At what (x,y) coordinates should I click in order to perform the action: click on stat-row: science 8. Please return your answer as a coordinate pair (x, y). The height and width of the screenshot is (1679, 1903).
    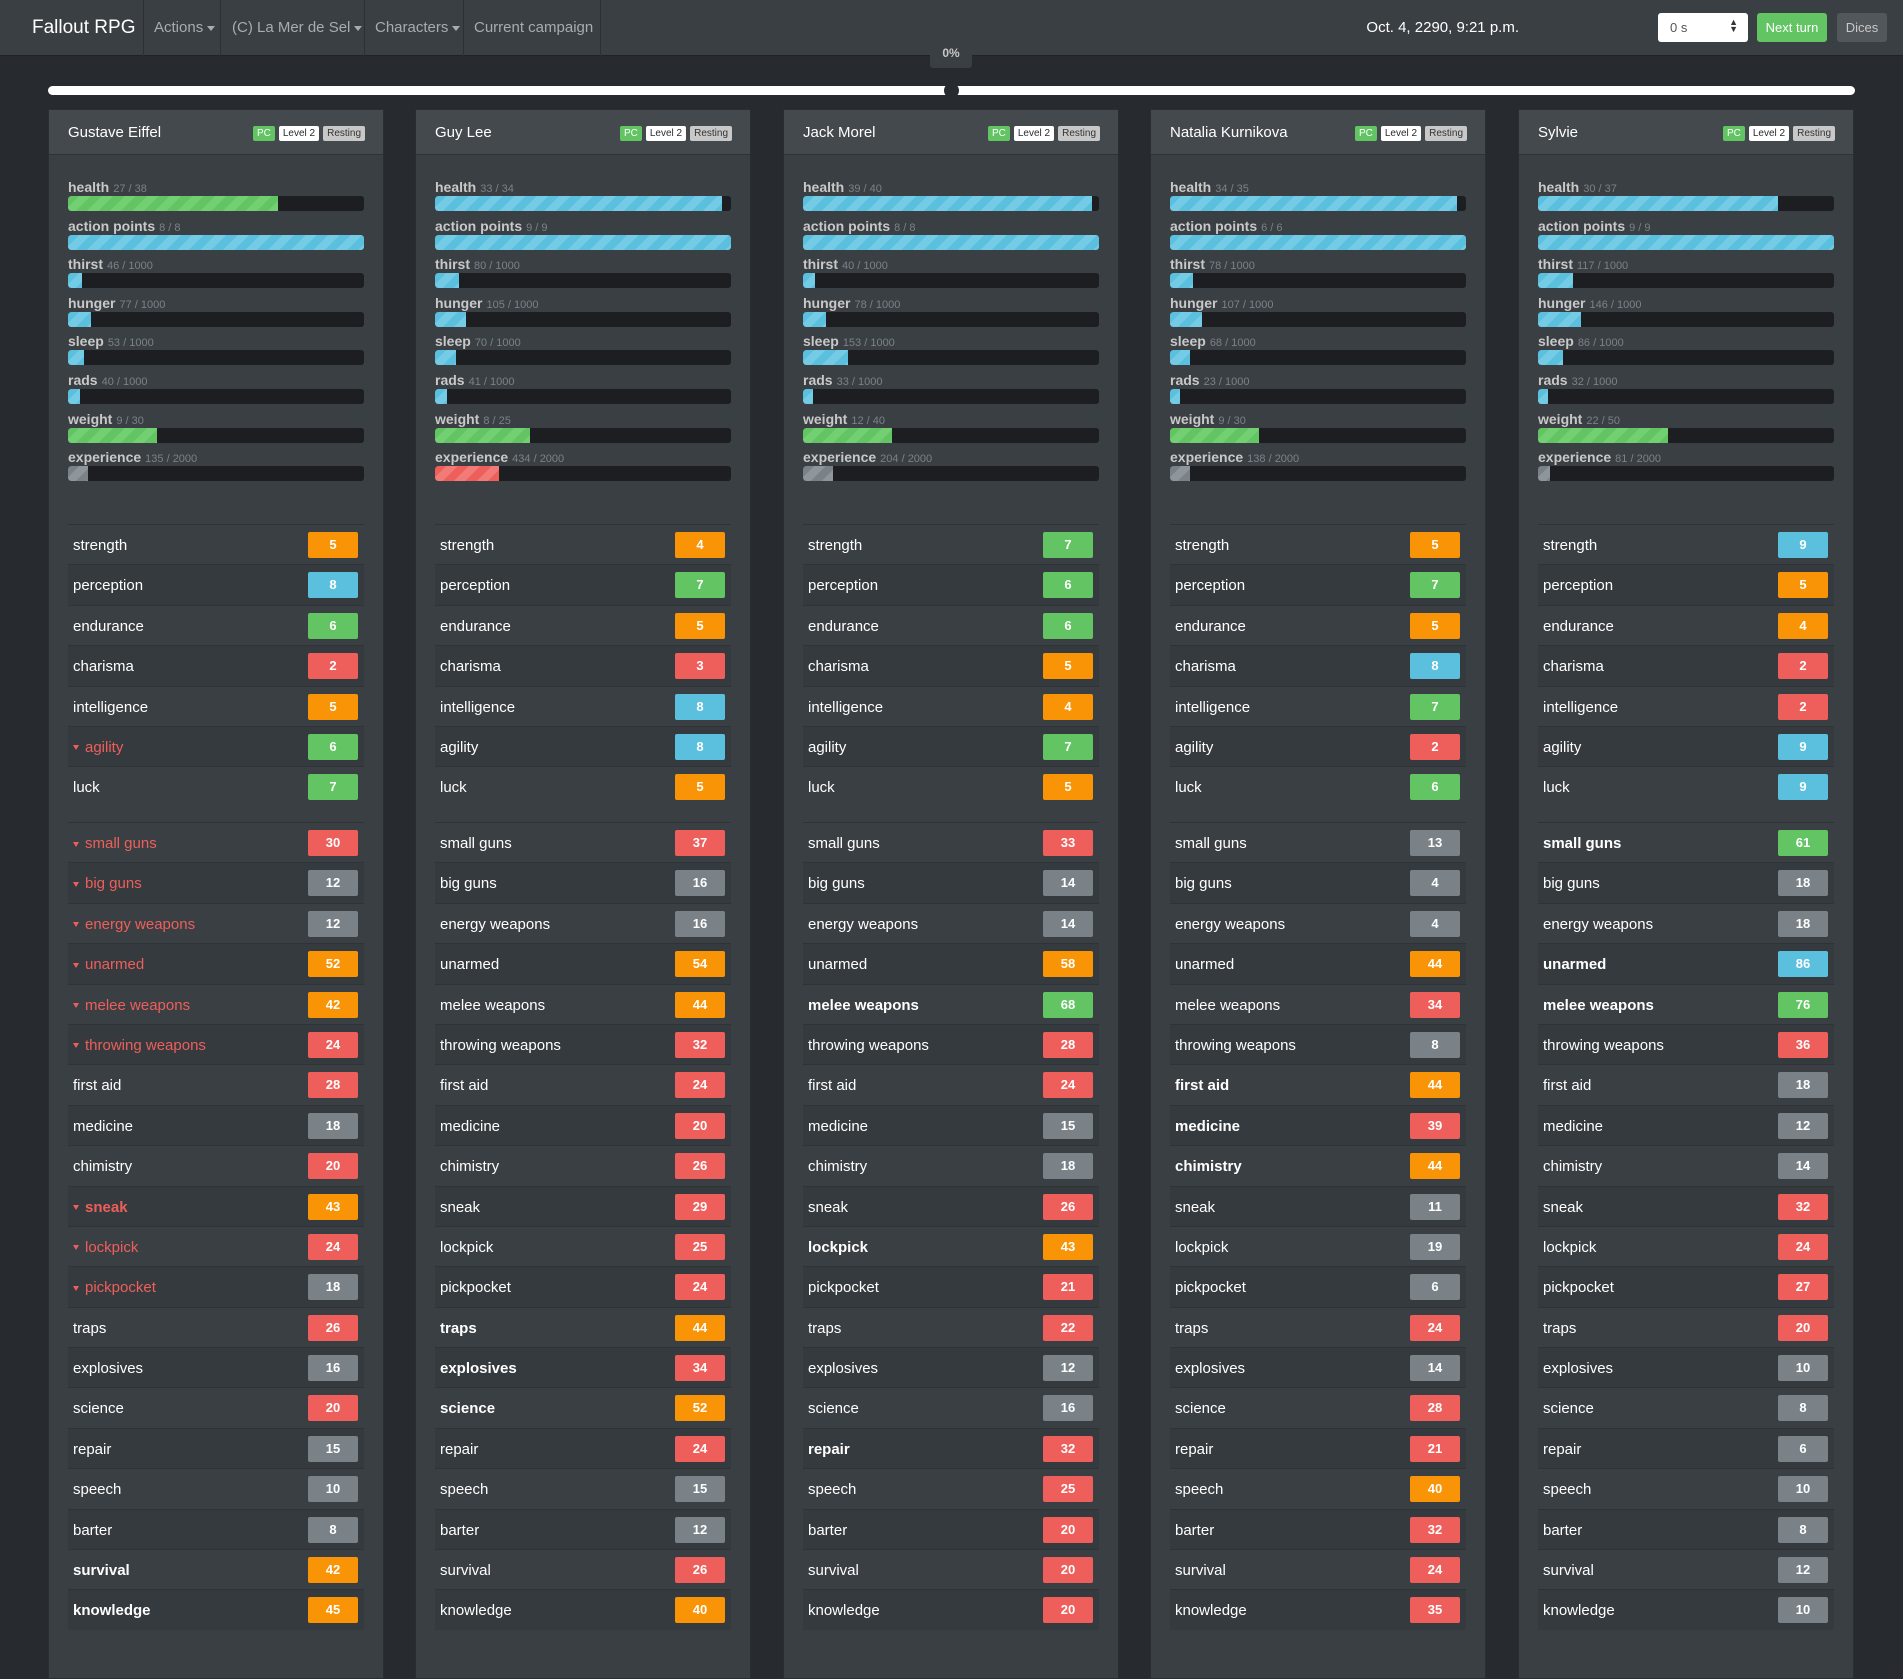
    Looking at the image, I should click on (1686, 1407).